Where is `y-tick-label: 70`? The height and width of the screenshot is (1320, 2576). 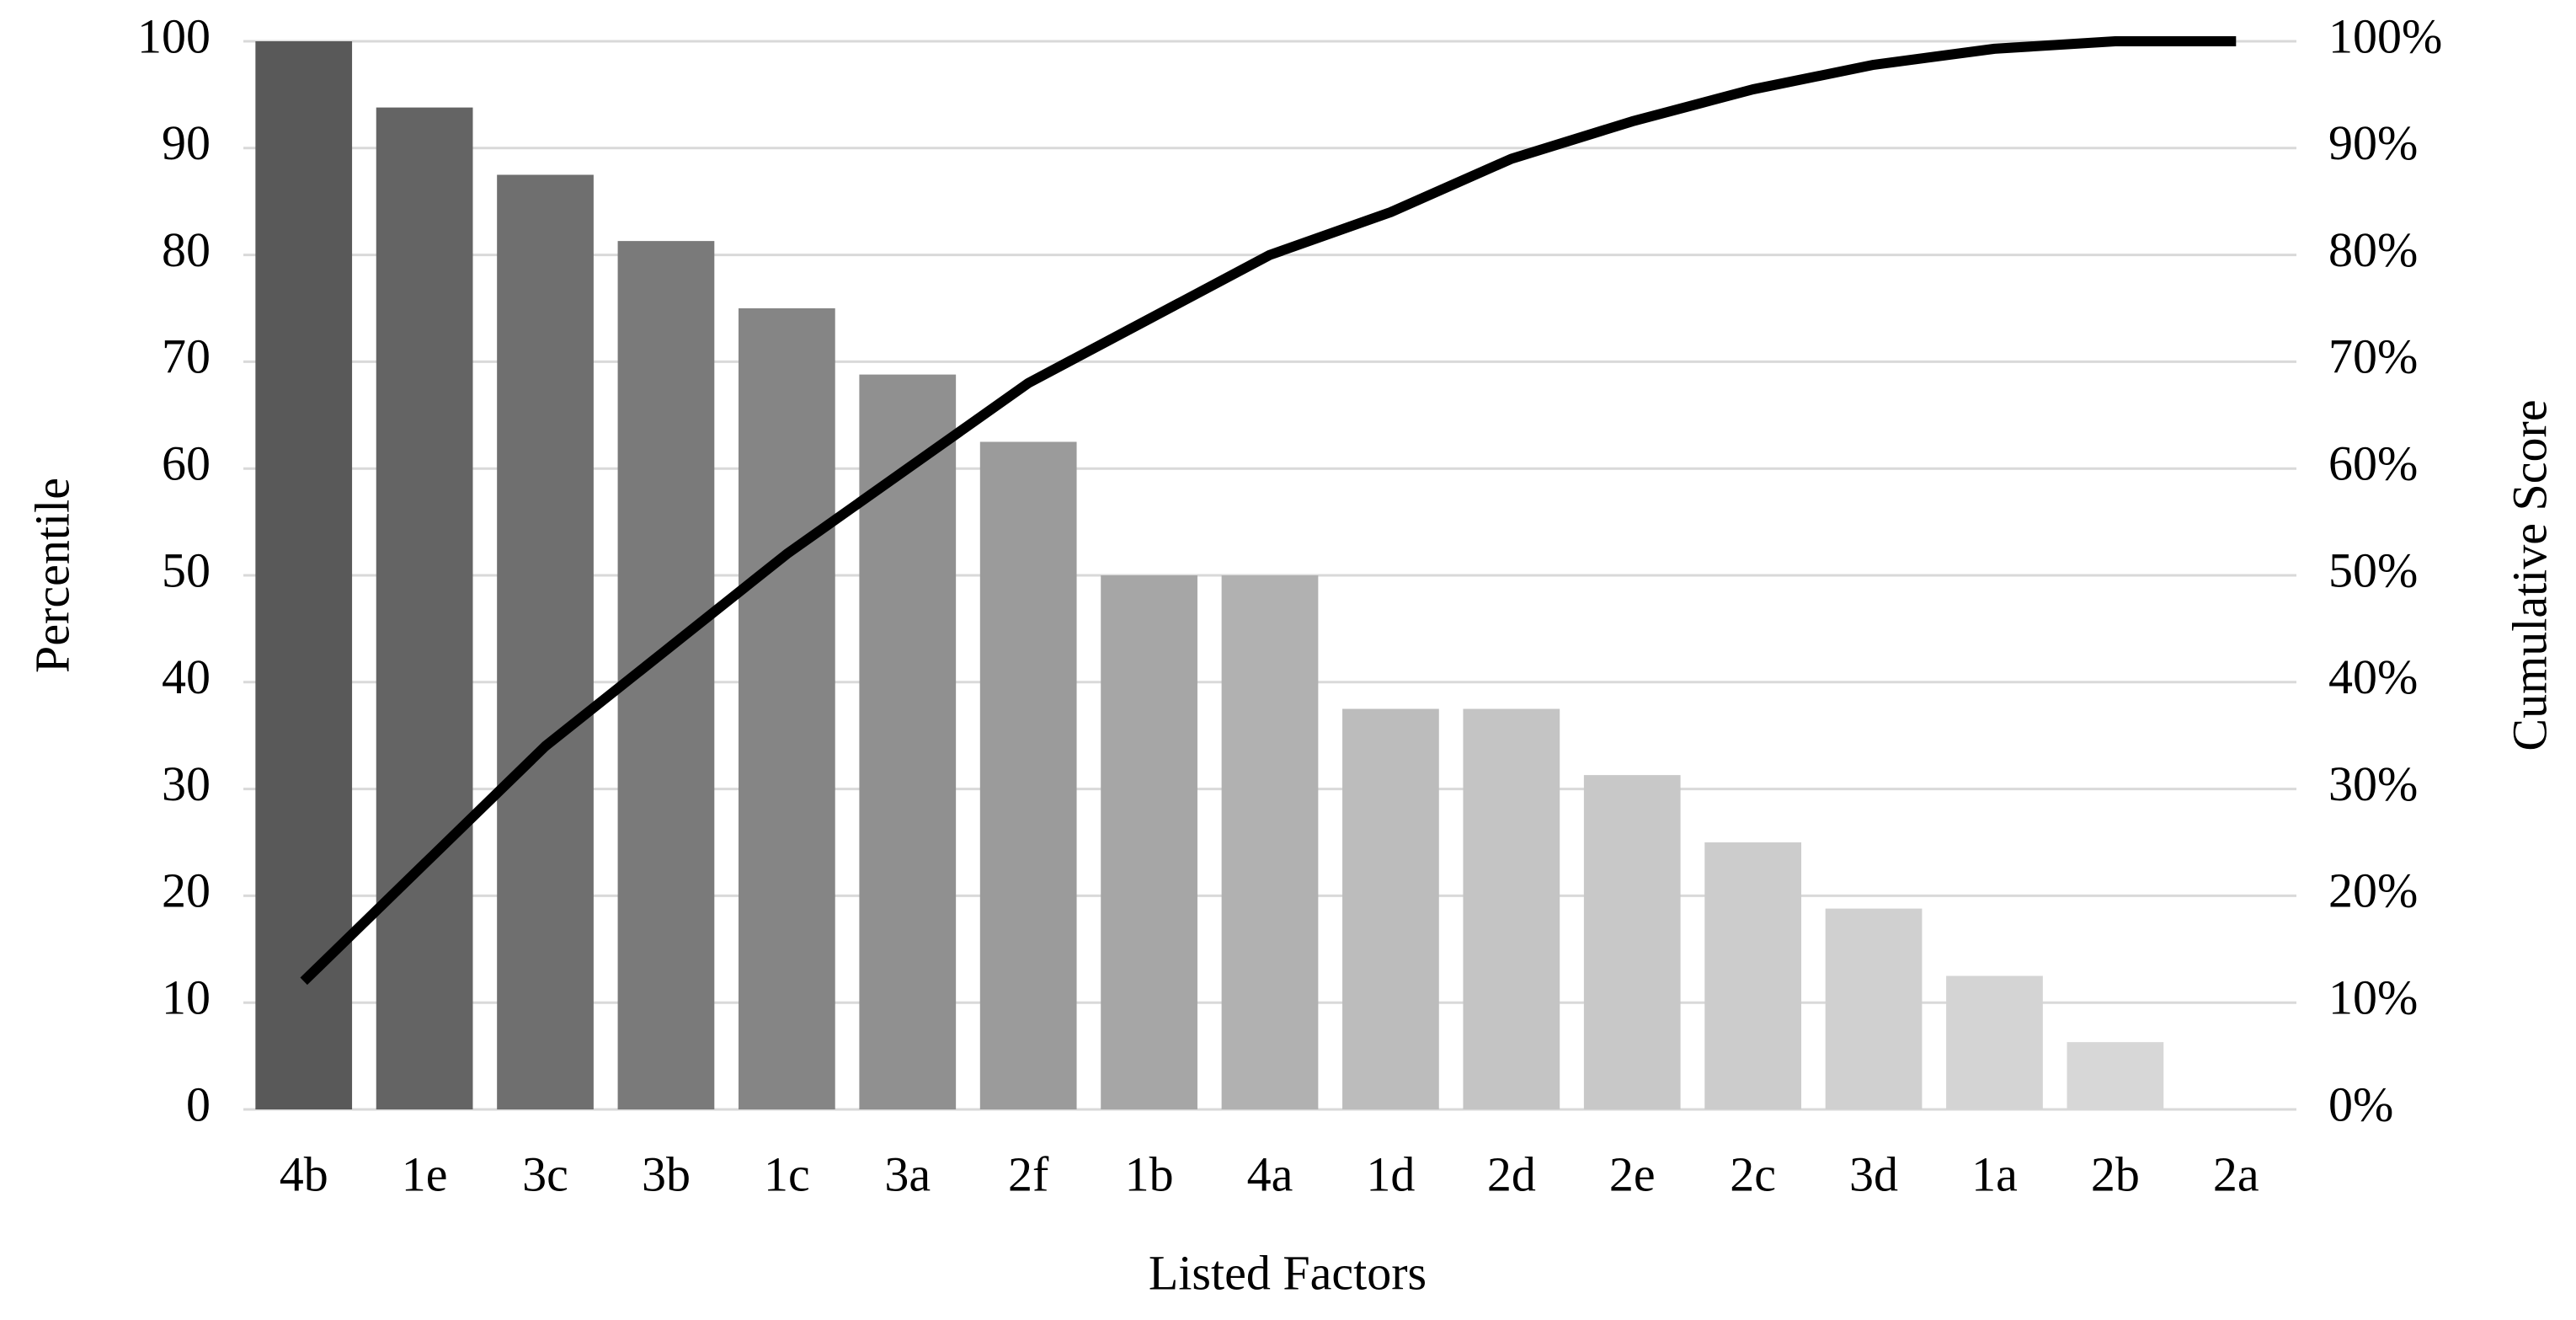
y-tick-label: 70 is located at coordinates (186, 356).